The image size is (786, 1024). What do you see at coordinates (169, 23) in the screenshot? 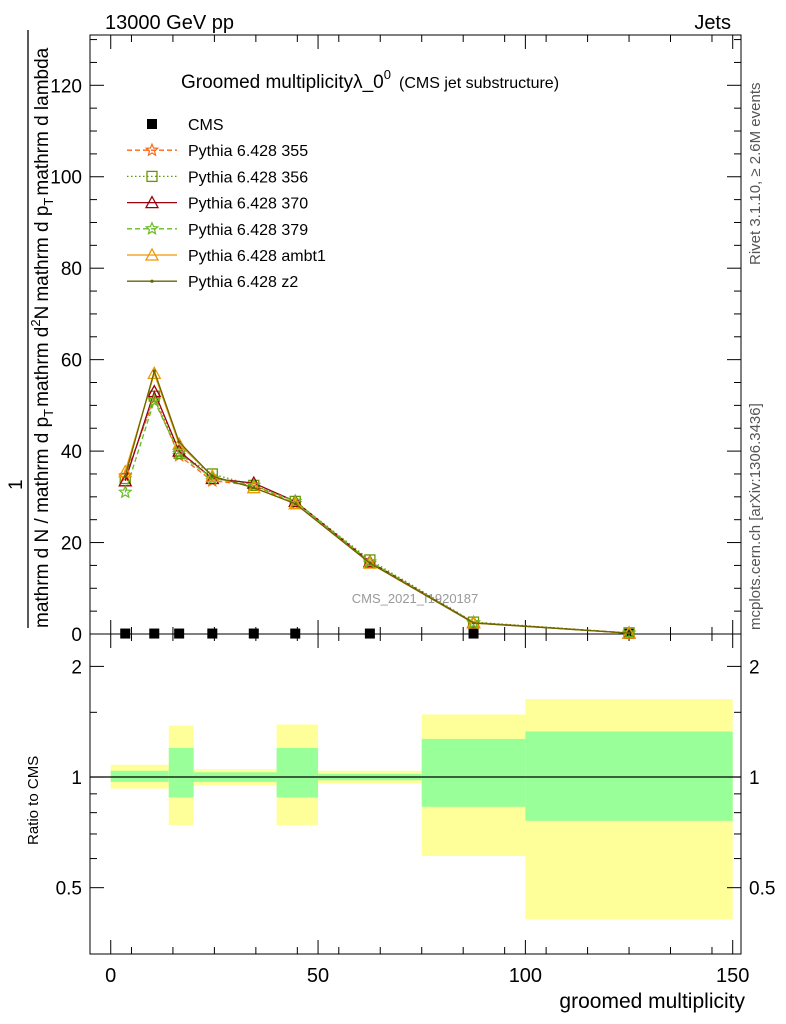
I see `header-energy-label: 13000 GeV pp` at bounding box center [169, 23].